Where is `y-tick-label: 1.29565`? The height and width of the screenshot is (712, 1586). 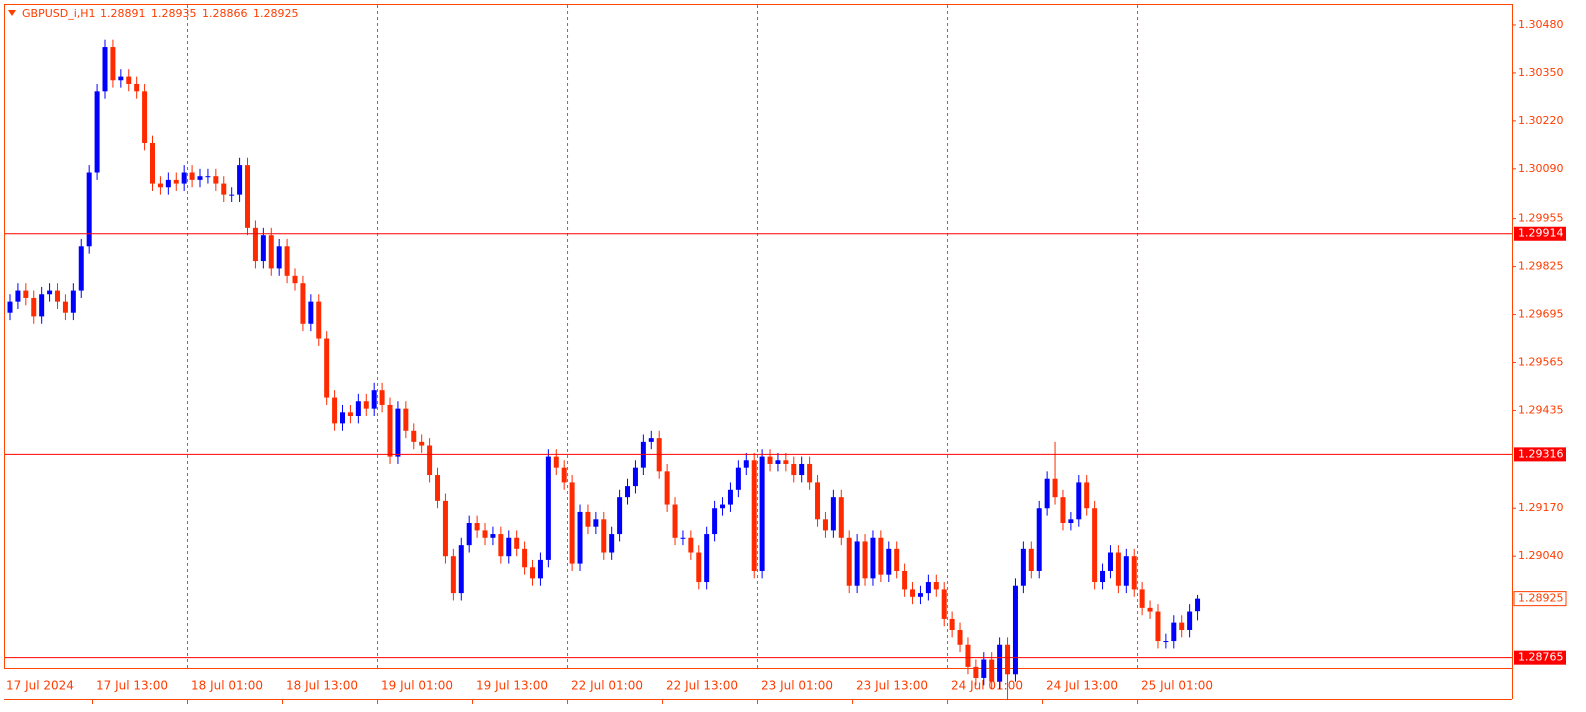 y-tick-label: 1.29565 is located at coordinates (1541, 362).